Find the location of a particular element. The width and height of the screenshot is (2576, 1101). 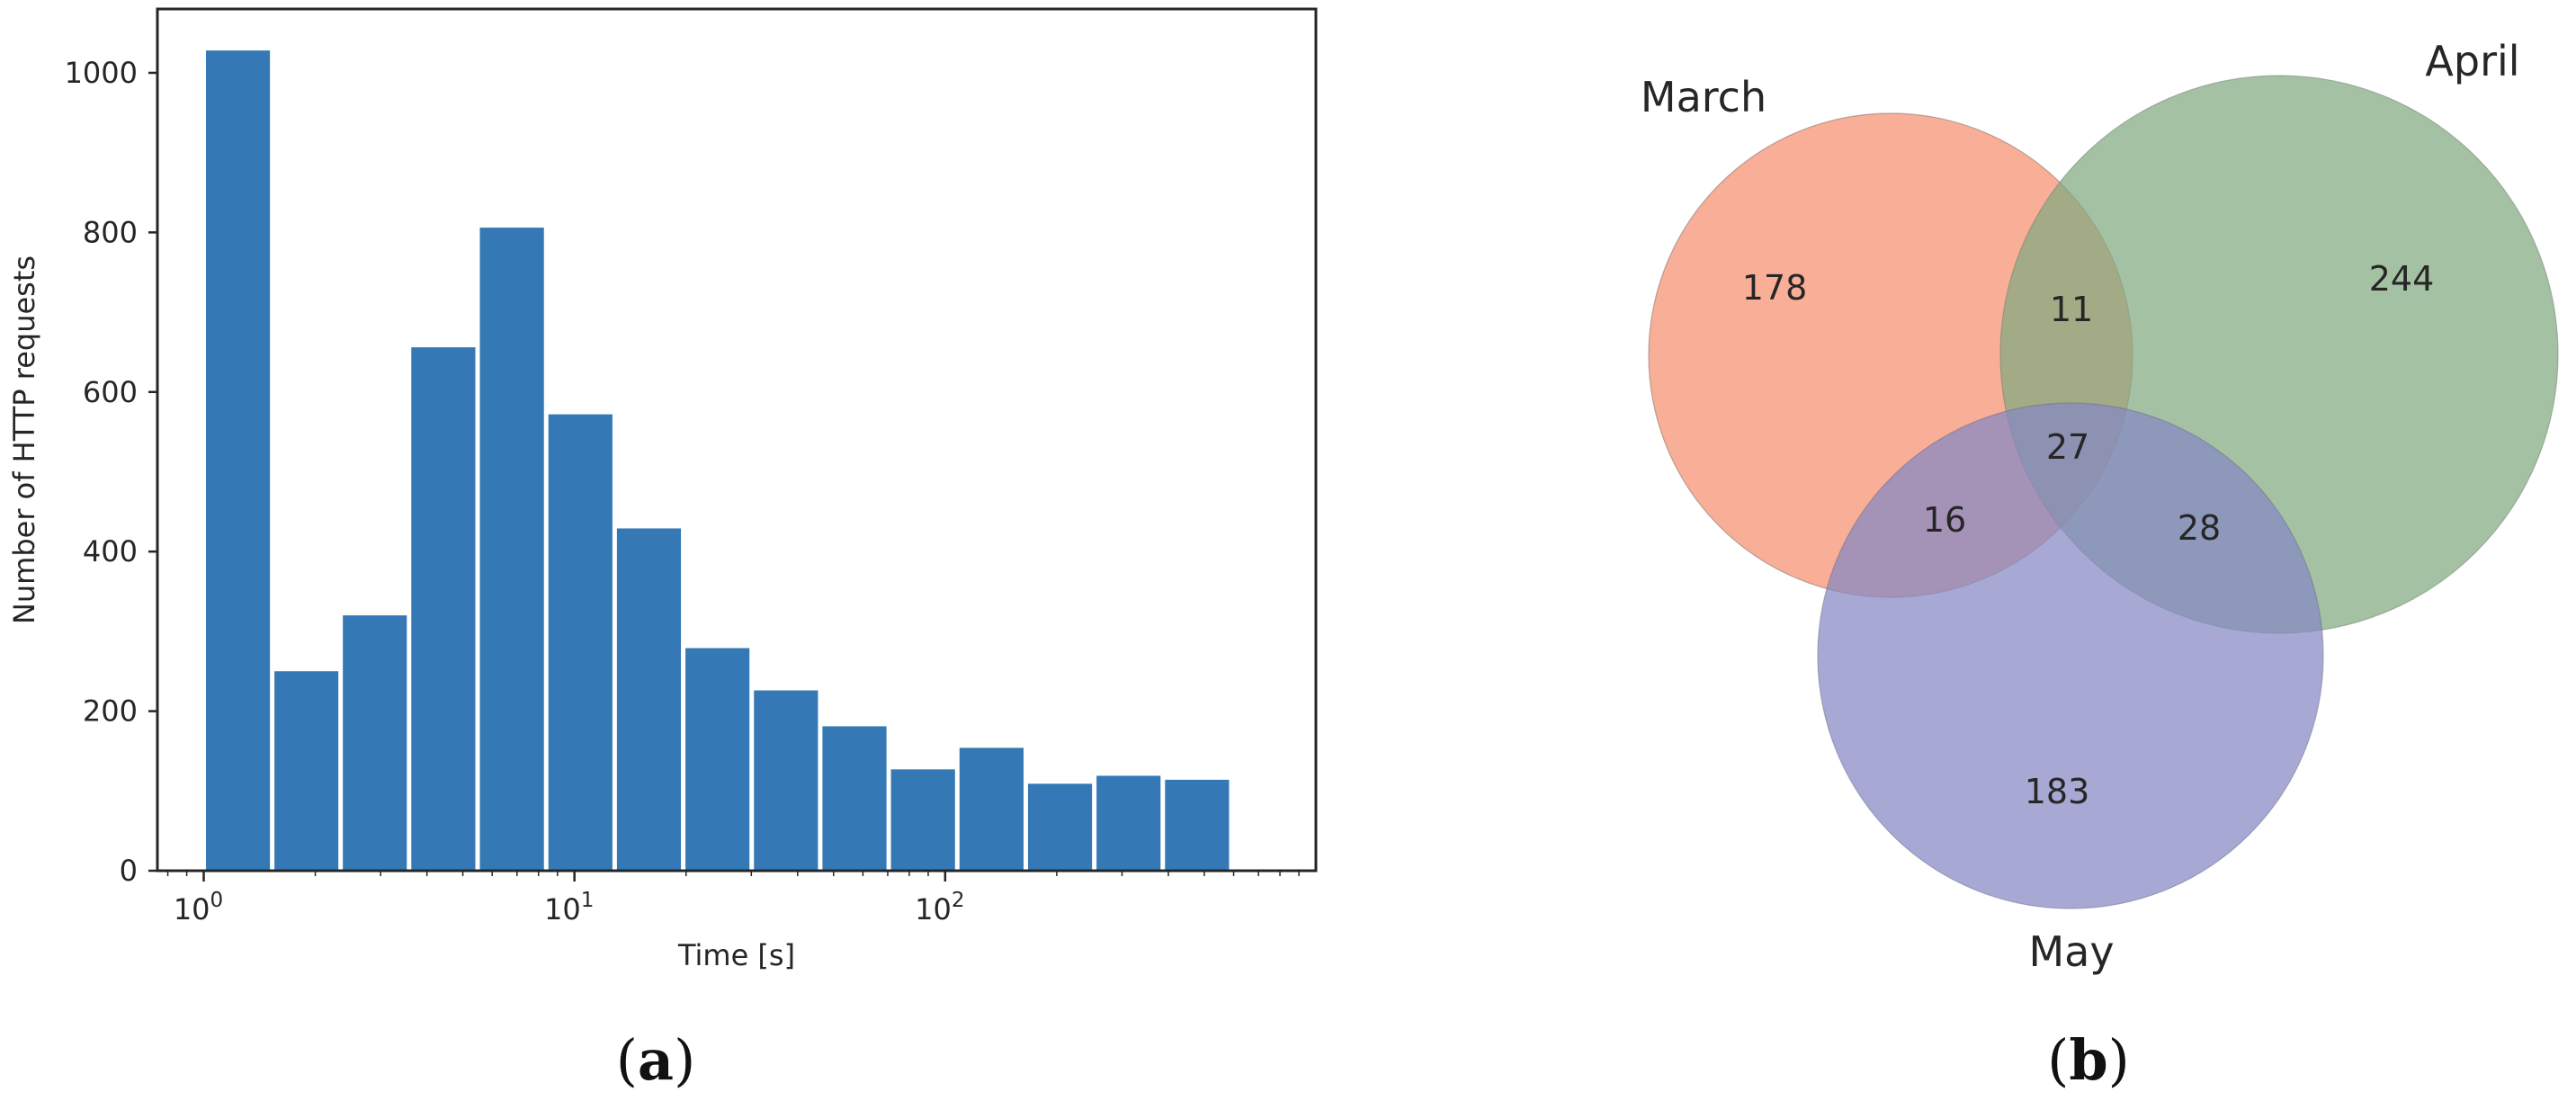

y-tick-label: 1000 is located at coordinates (101, 73).